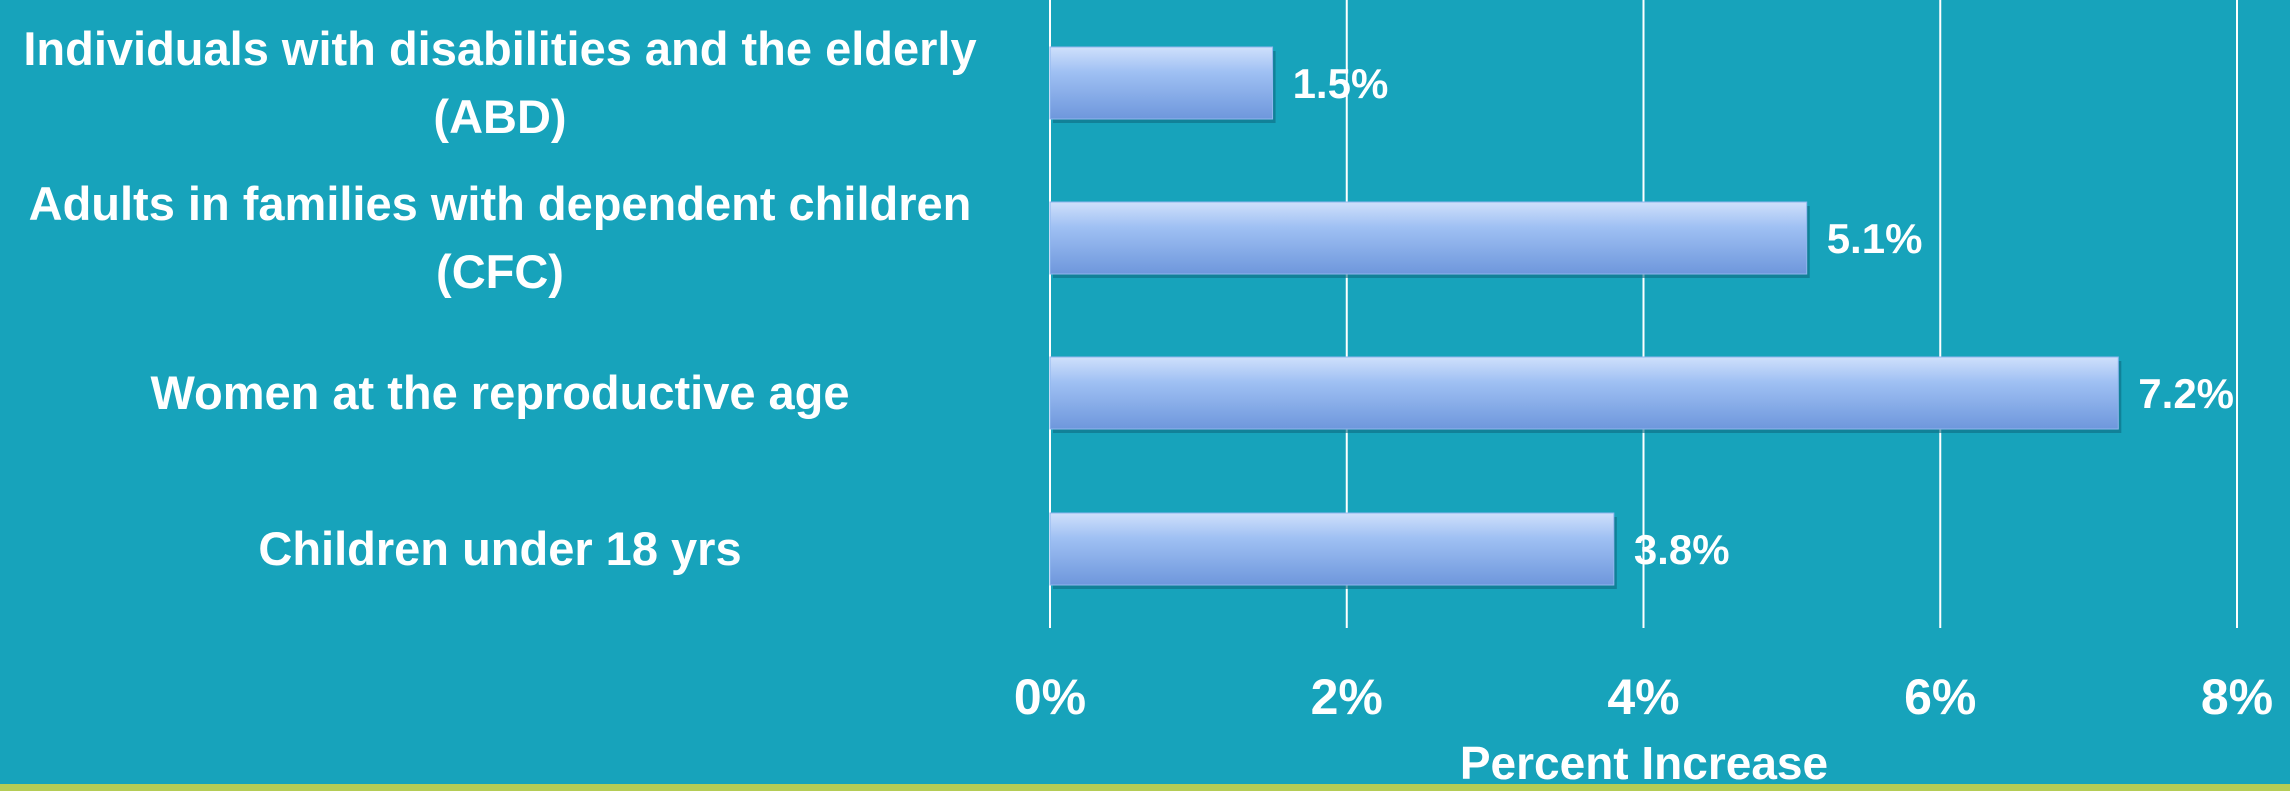 The width and height of the screenshot is (2290, 791). What do you see at coordinates (2186, 393) in the screenshot?
I see `value-label: 7.2%` at bounding box center [2186, 393].